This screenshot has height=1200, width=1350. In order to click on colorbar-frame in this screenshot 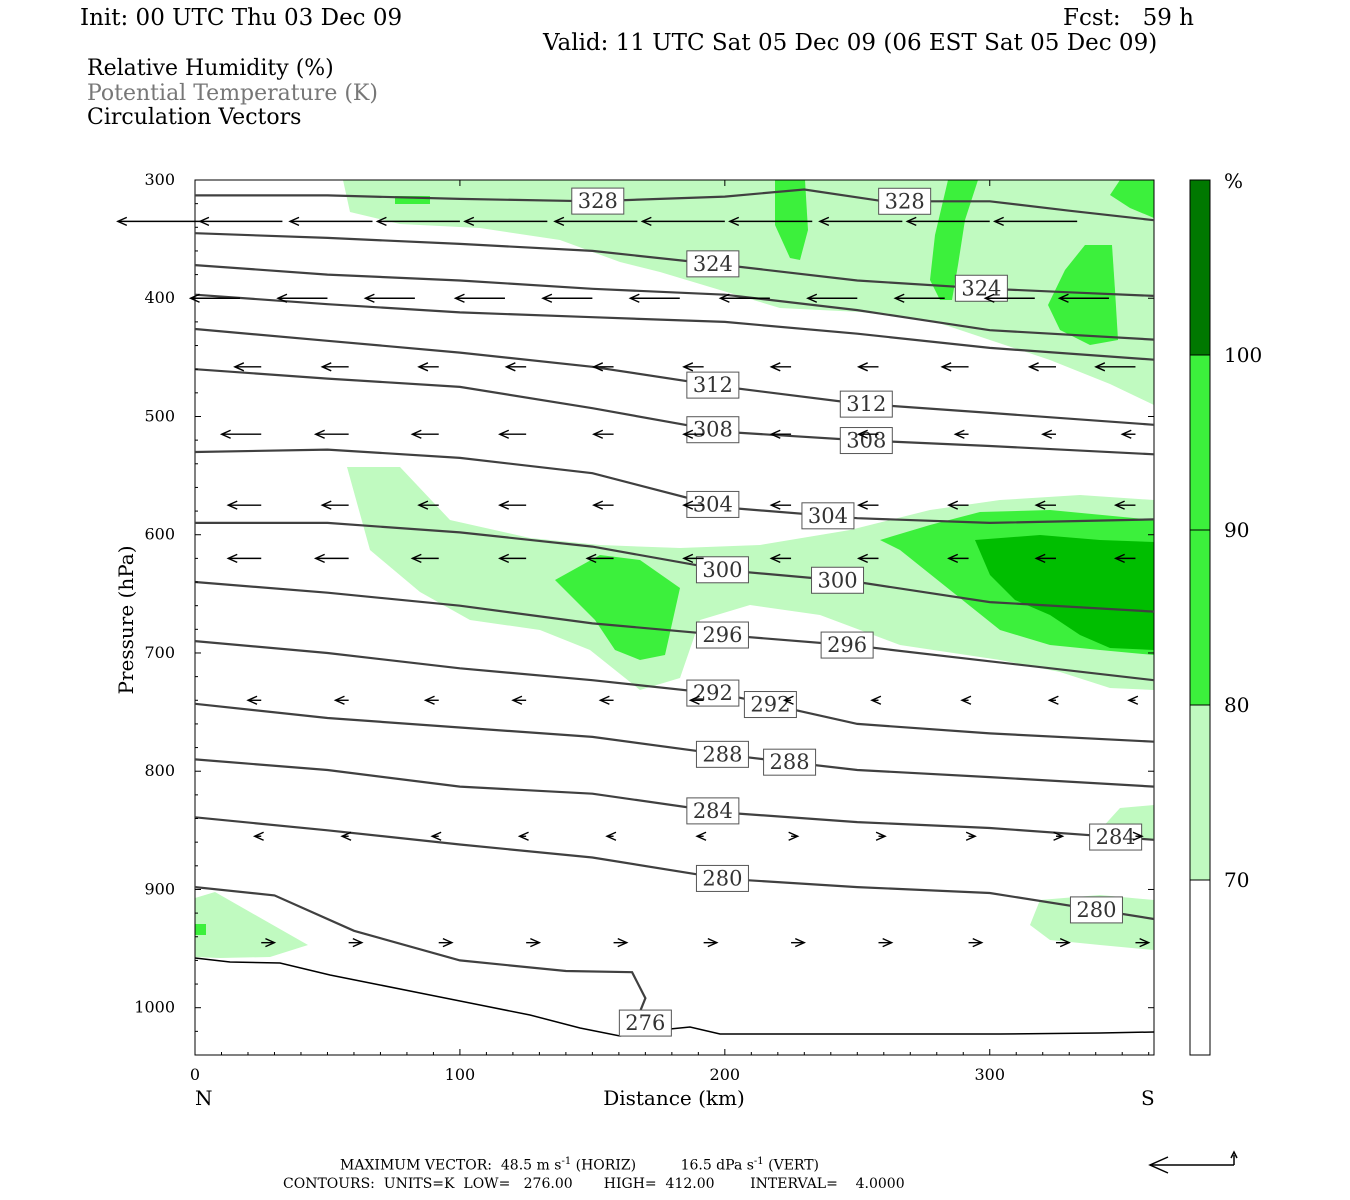, I will do `click(1200, 617)`.